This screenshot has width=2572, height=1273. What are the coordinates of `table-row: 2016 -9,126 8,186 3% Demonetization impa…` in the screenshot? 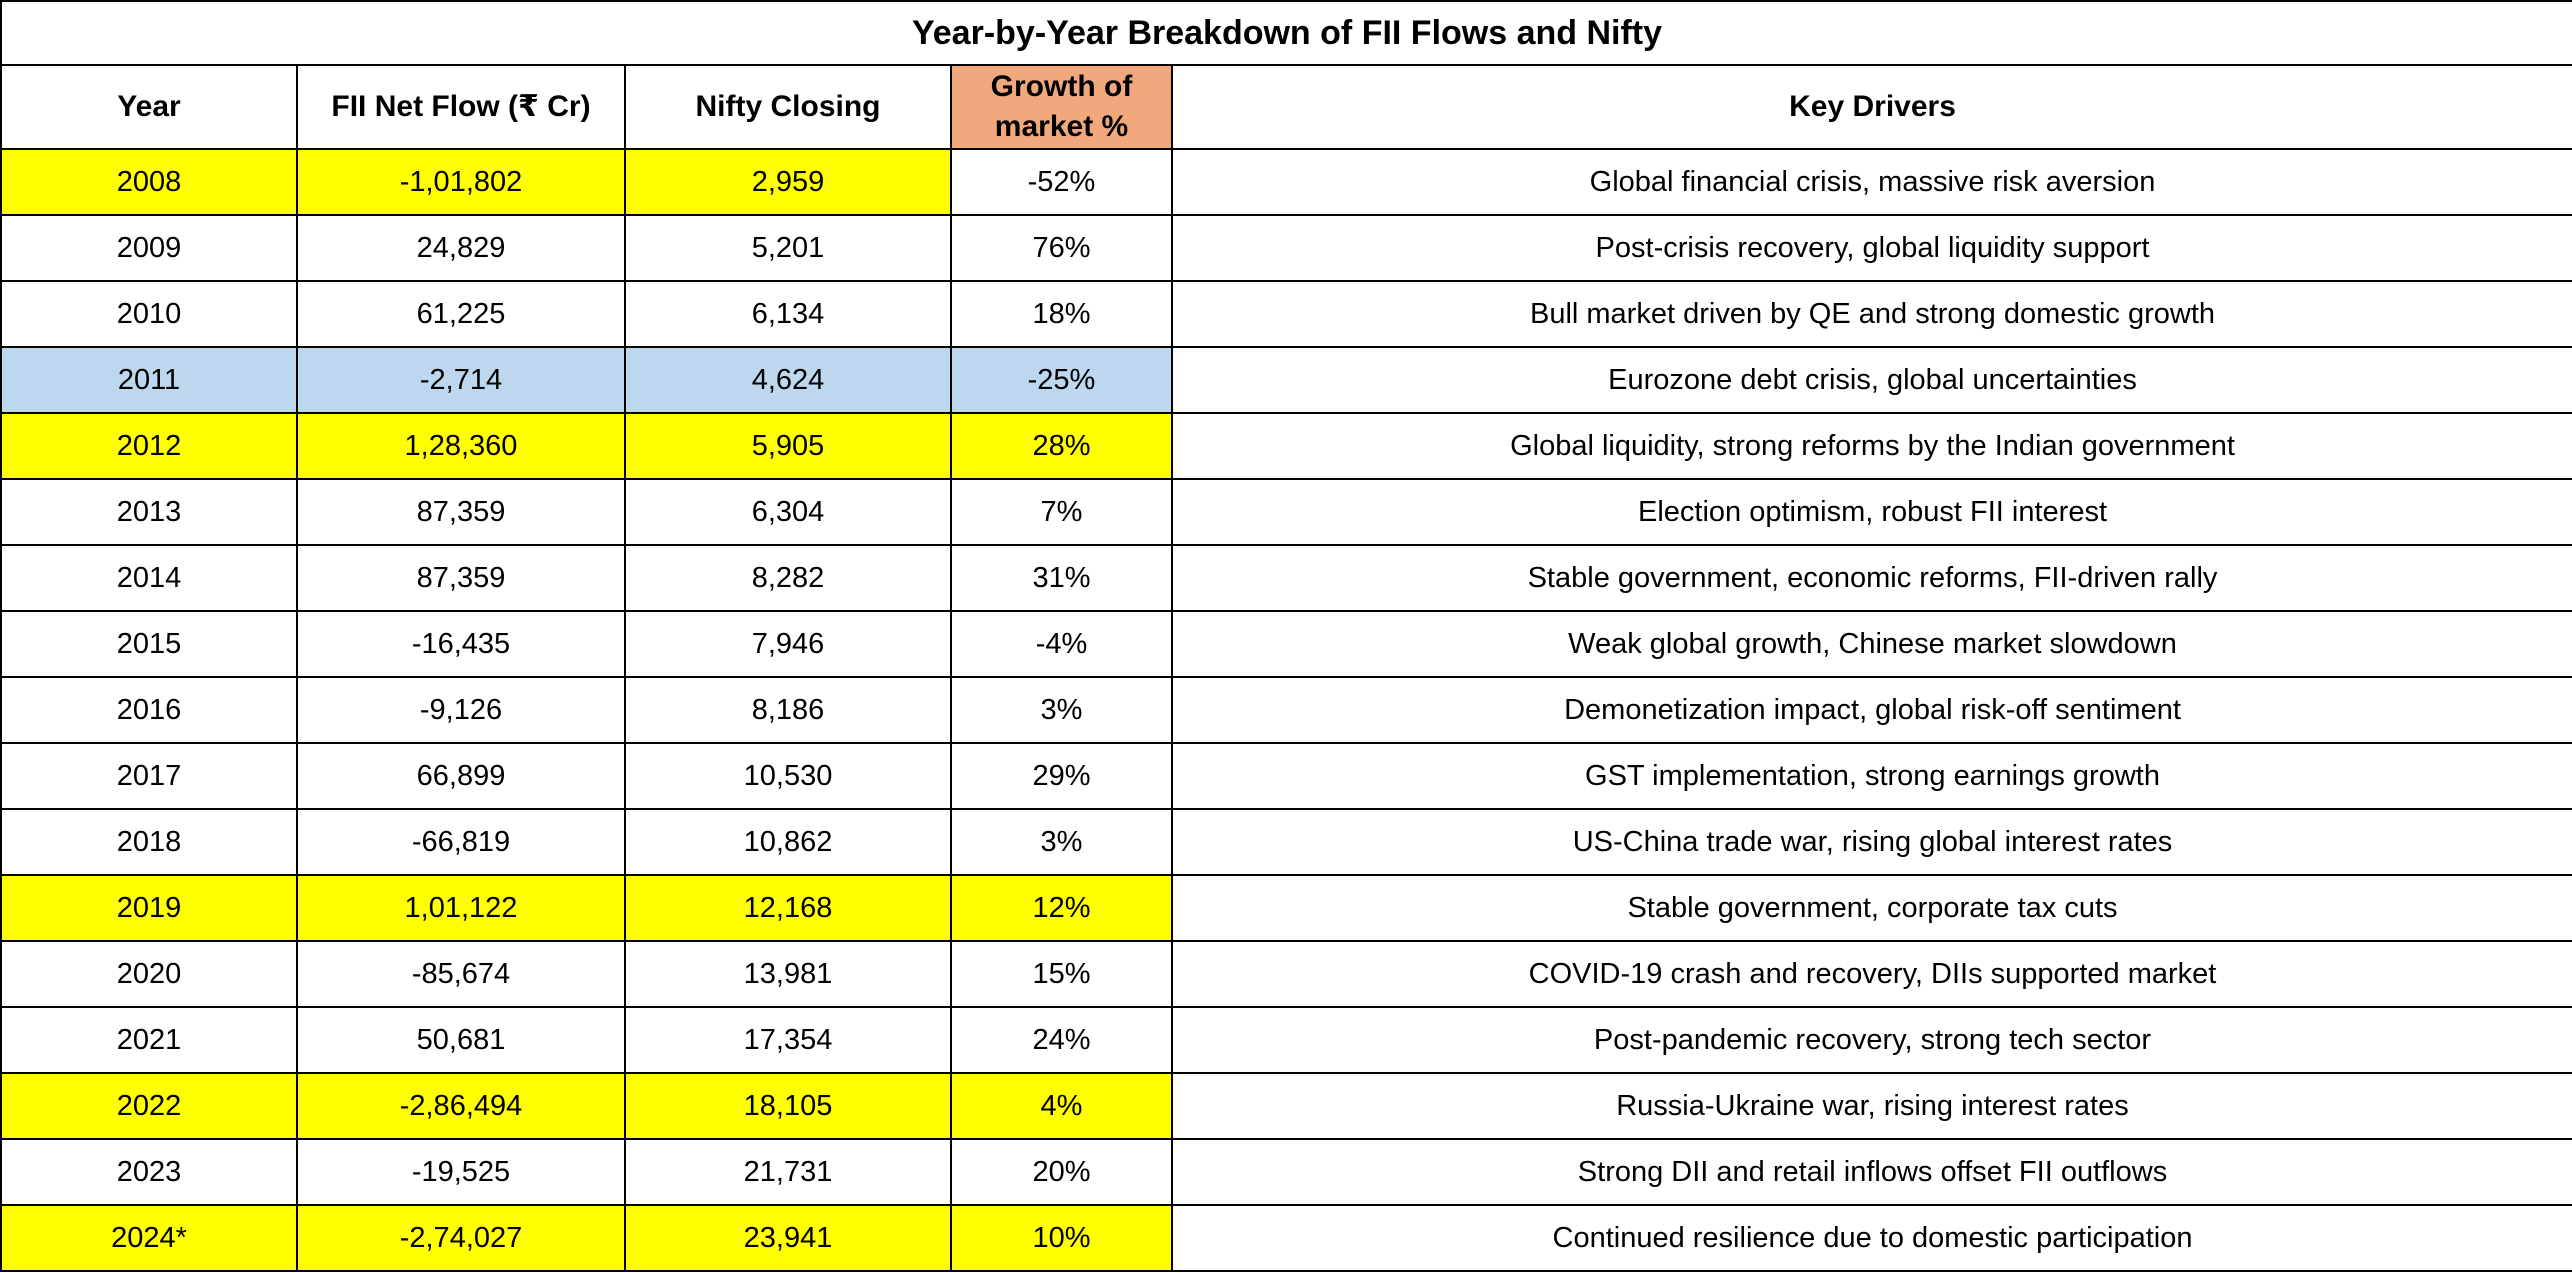 It's located at (1286, 710).